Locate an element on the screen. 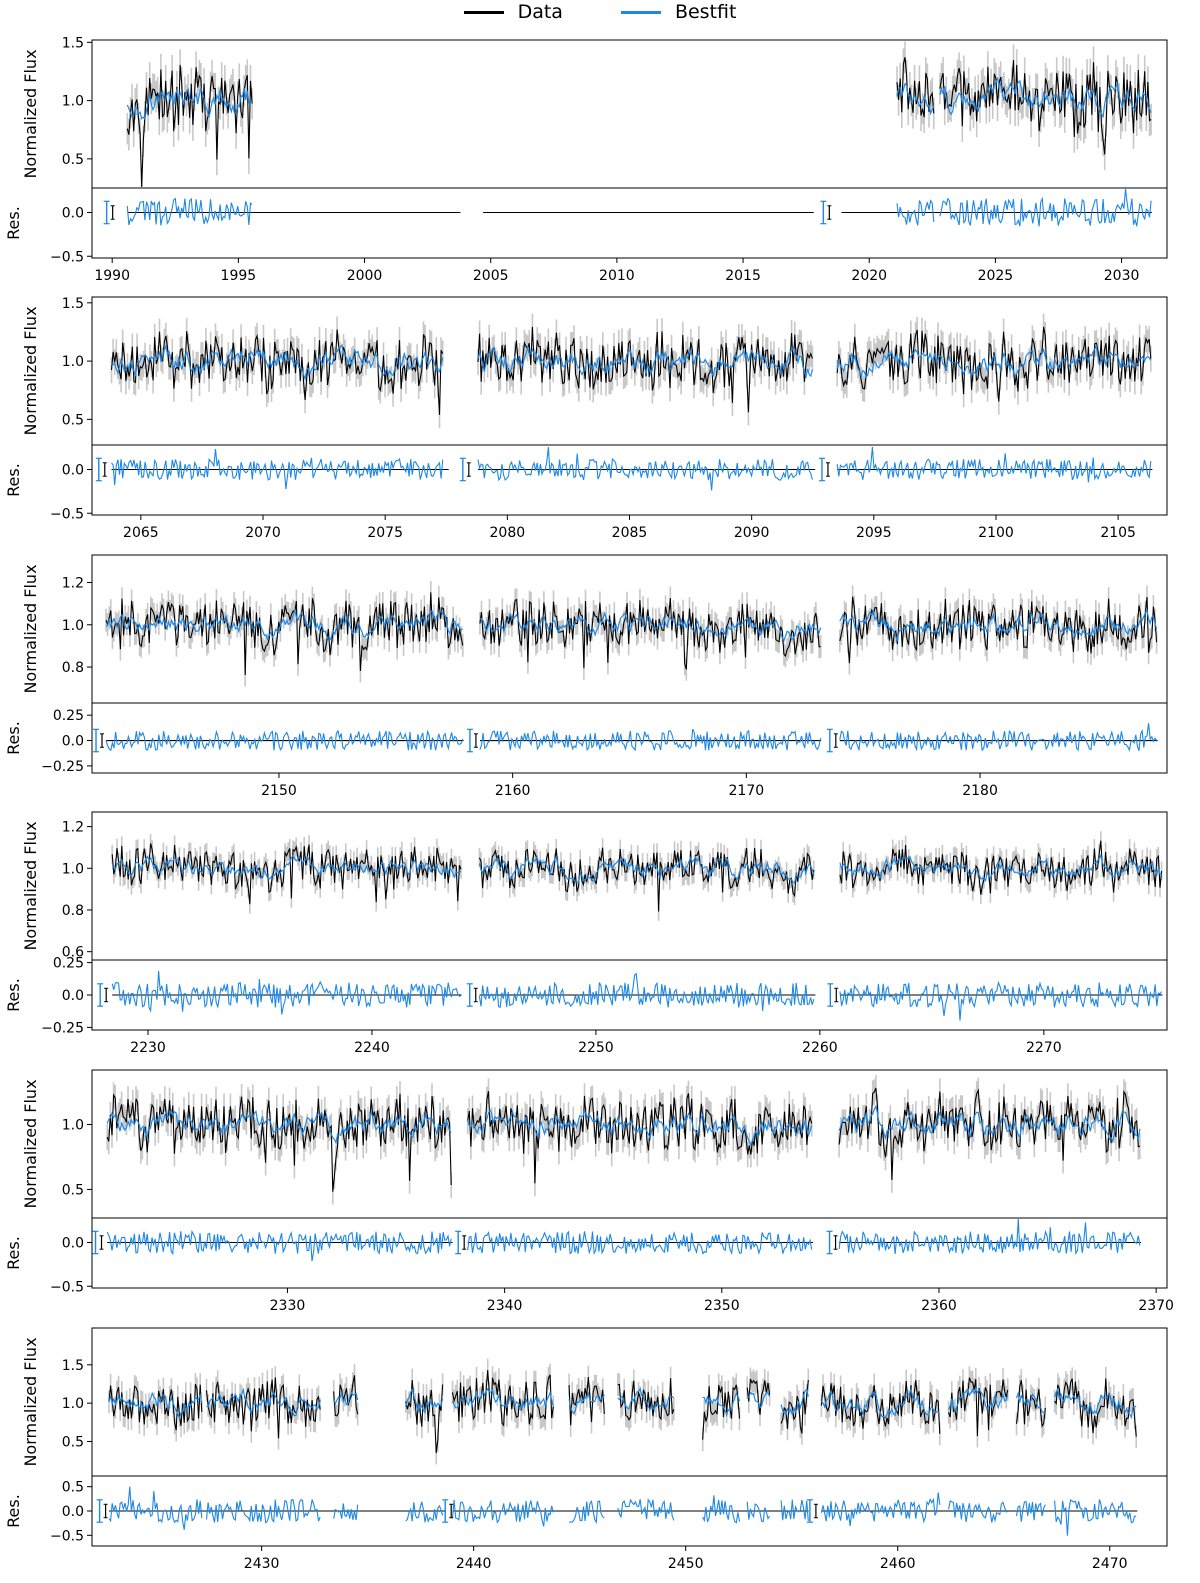 The width and height of the screenshot is (1200, 1583). xtick-label: 2005 is located at coordinates (491, 276).